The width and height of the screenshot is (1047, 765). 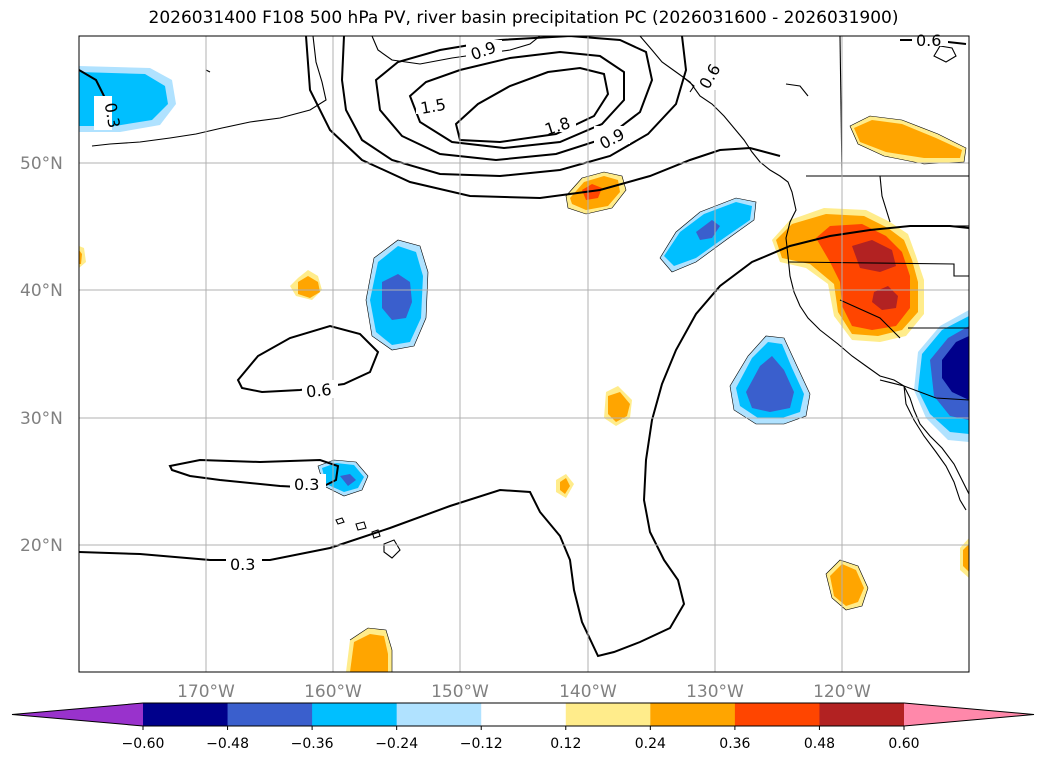 I want to click on colorbar-tick-label: 0.60, so click(x=903, y=744).